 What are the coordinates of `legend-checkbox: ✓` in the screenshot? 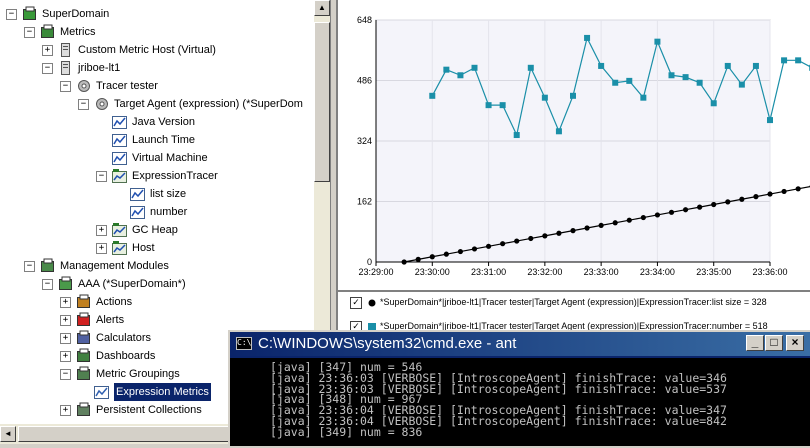 It's located at (356, 303).